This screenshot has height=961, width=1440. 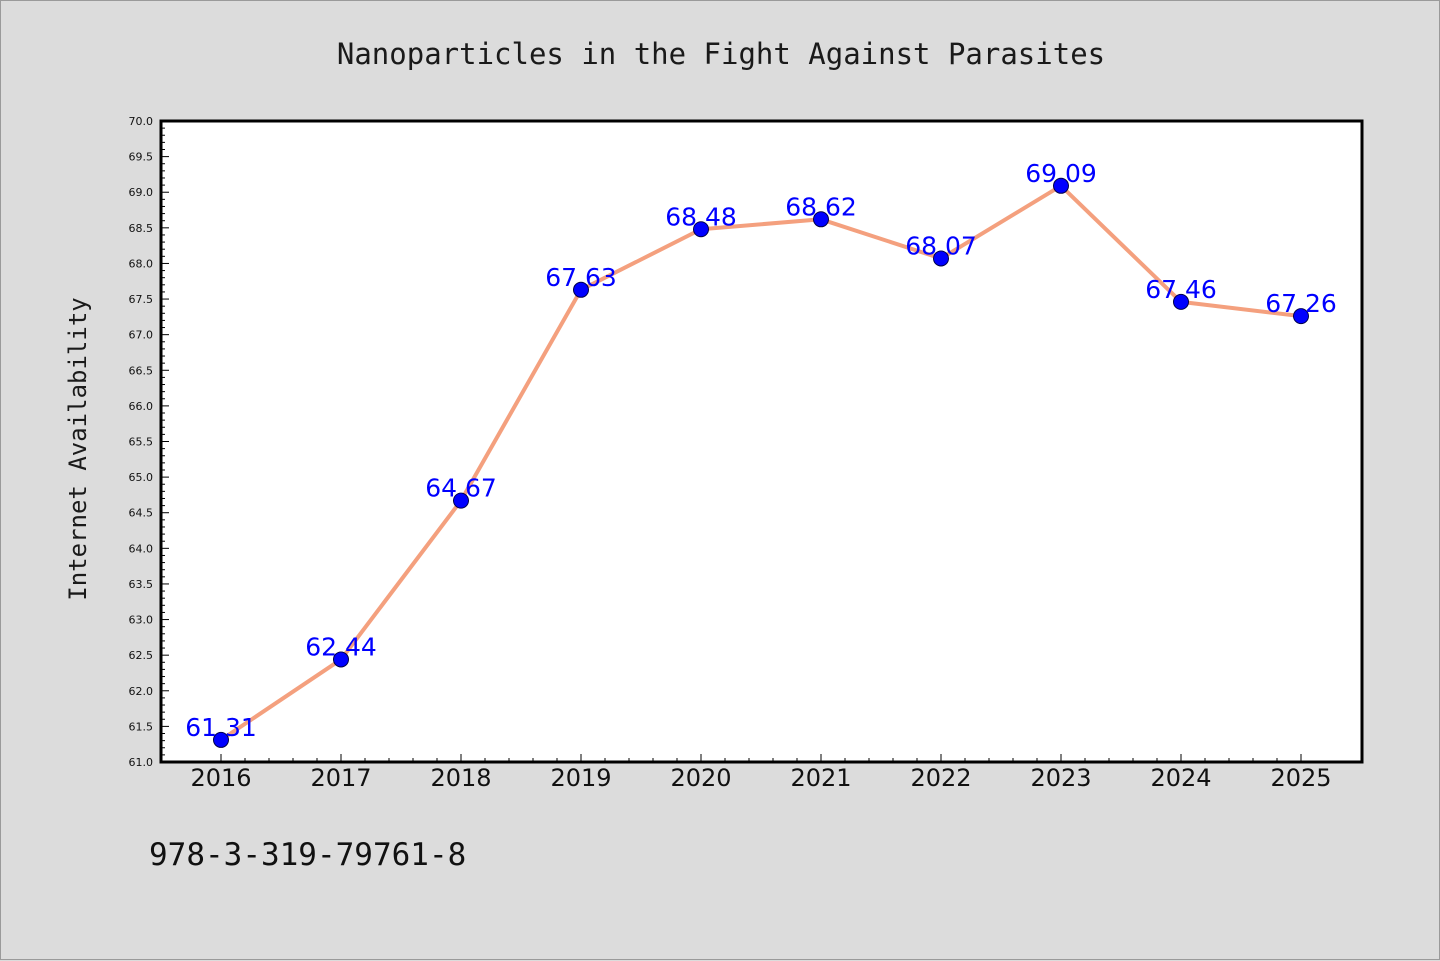 I want to click on y-tick-label: 61.0, so click(x=141, y=762).